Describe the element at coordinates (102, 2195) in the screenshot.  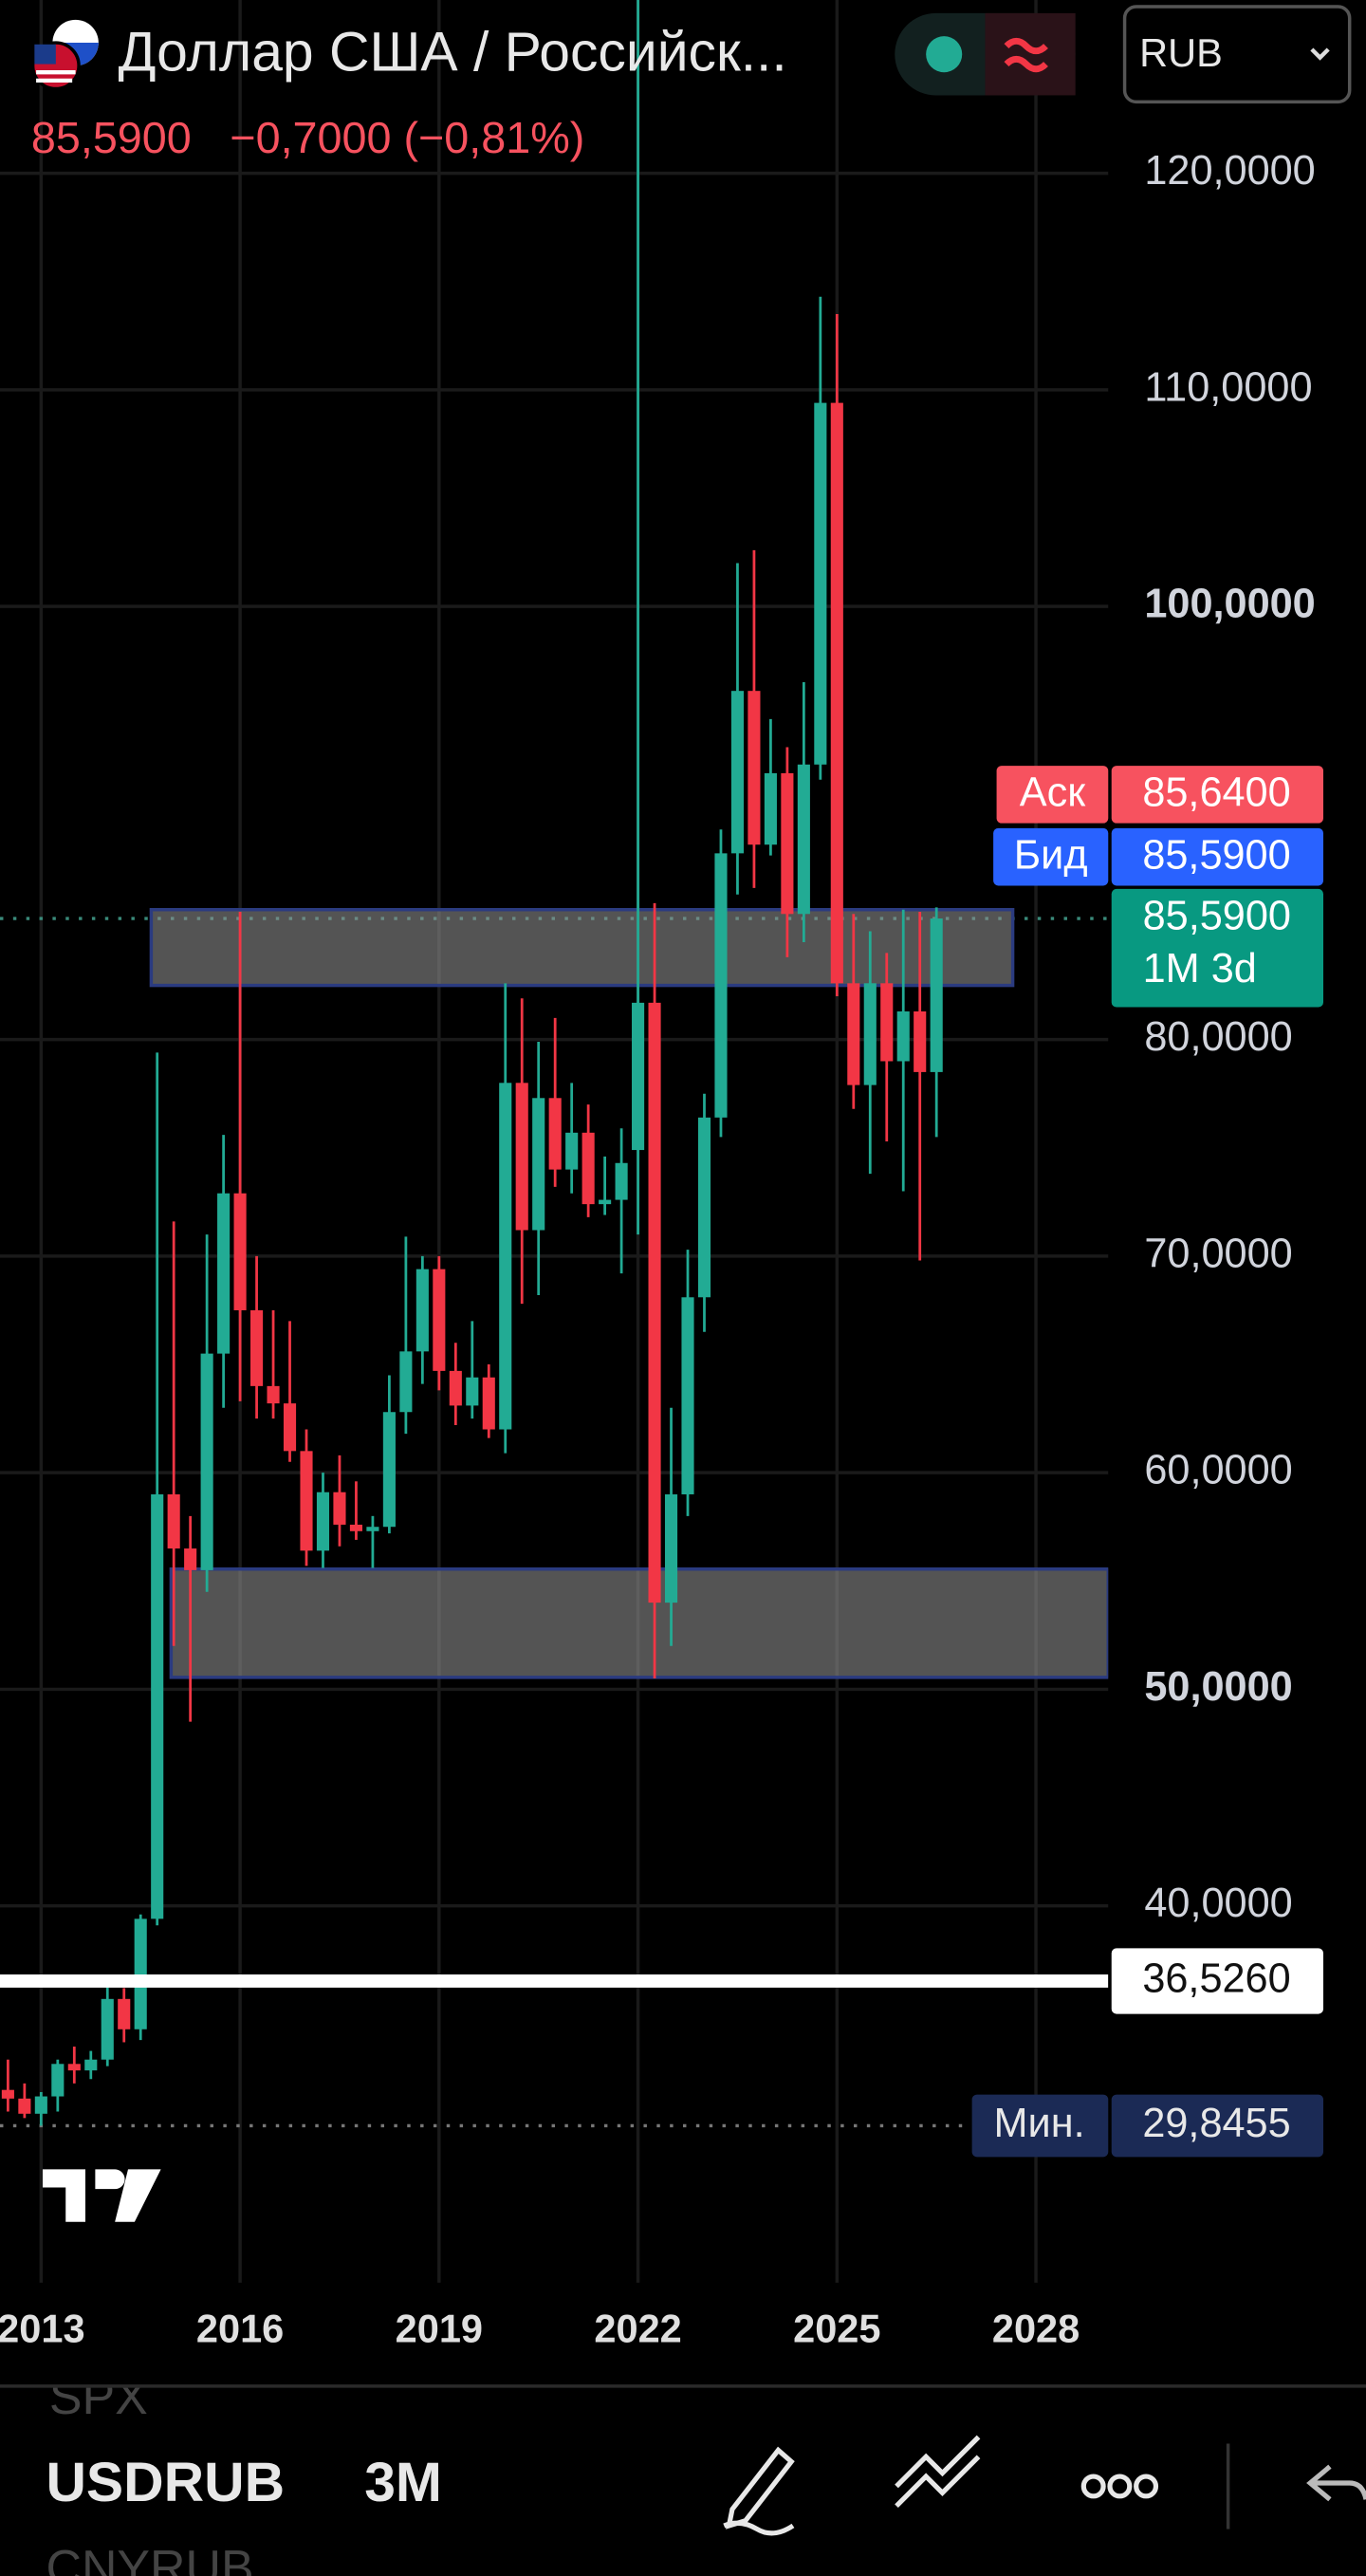
I see `tradingview-logo` at that location.